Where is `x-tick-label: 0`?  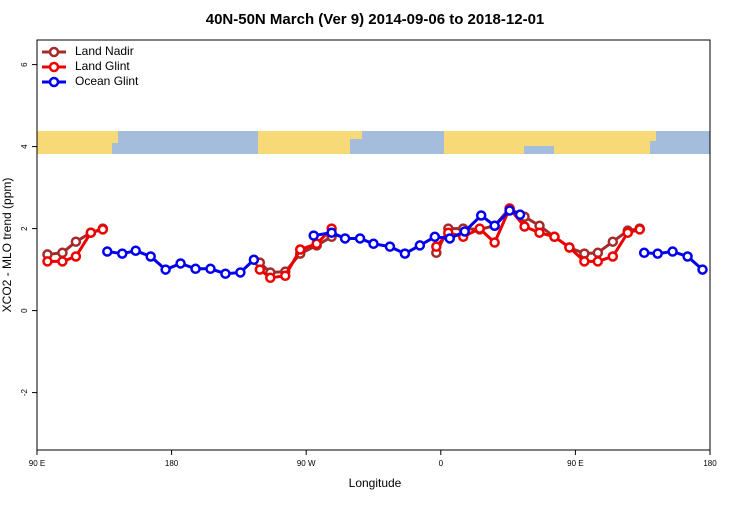
x-tick-label: 0 is located at coordinates (441, 463).